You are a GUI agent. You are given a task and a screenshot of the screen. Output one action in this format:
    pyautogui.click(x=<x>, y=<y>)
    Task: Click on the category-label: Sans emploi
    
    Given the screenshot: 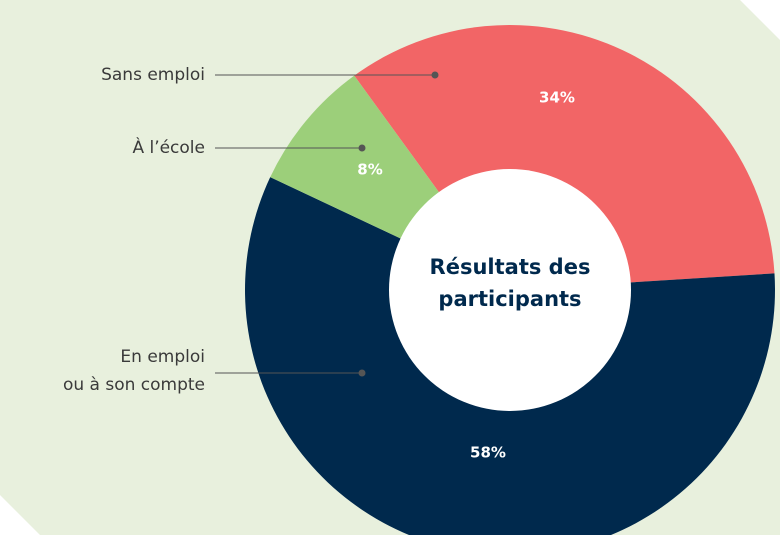 What is the action you would take?
    pyautogui.click(x=153, y=75)
    